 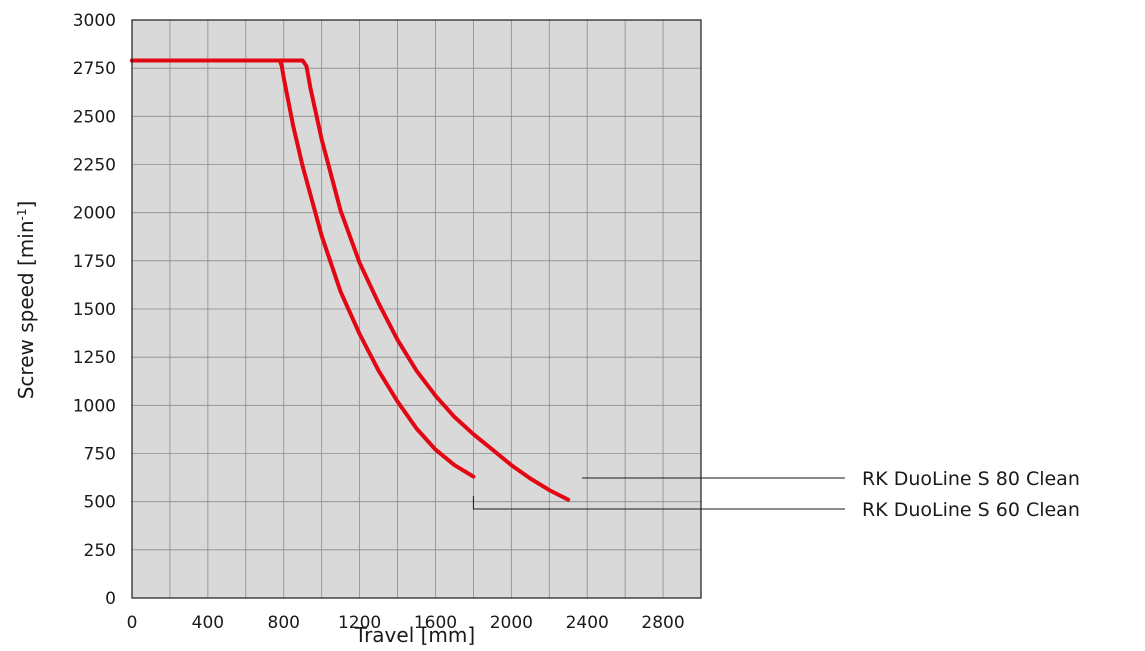 I want to click on y-tick-label: 250, so click(x=100, y=551).